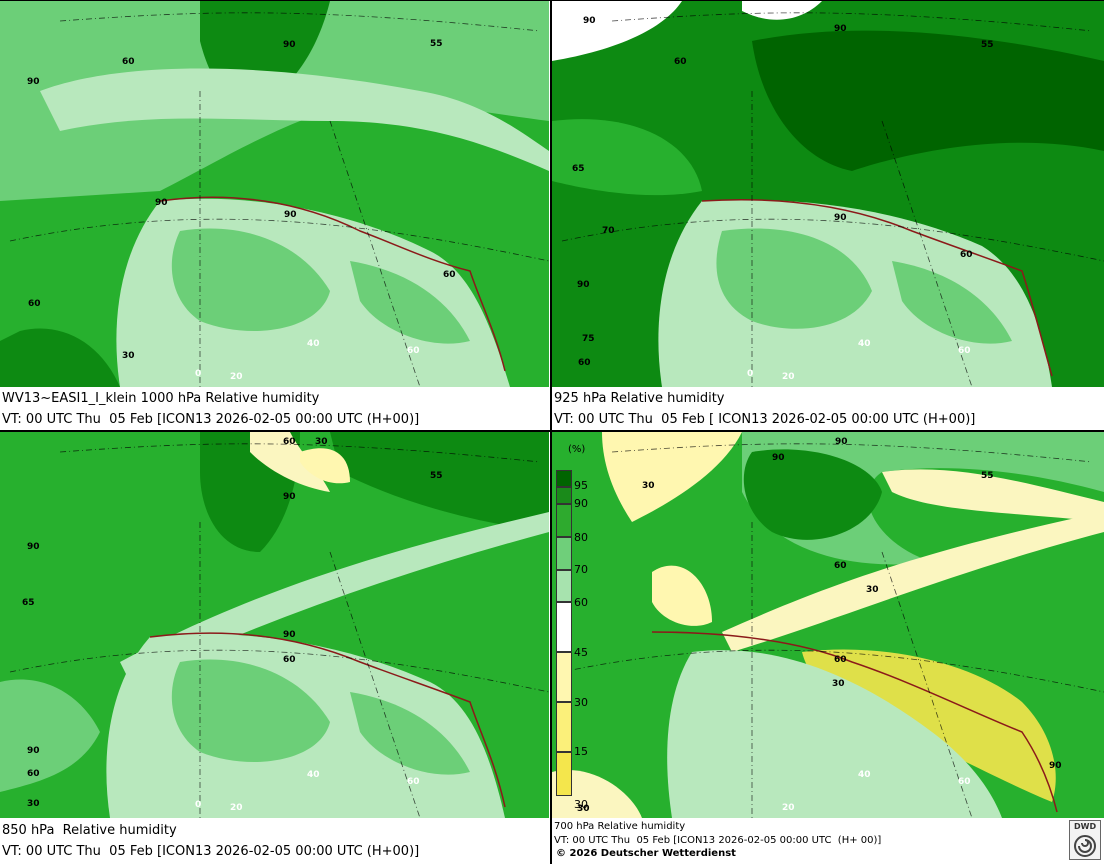  What do you see at coordinates (620, 826) in the screenshot?
I see `panel-title: 700 hPa Relative humidity` at bounding box center [620, 826].